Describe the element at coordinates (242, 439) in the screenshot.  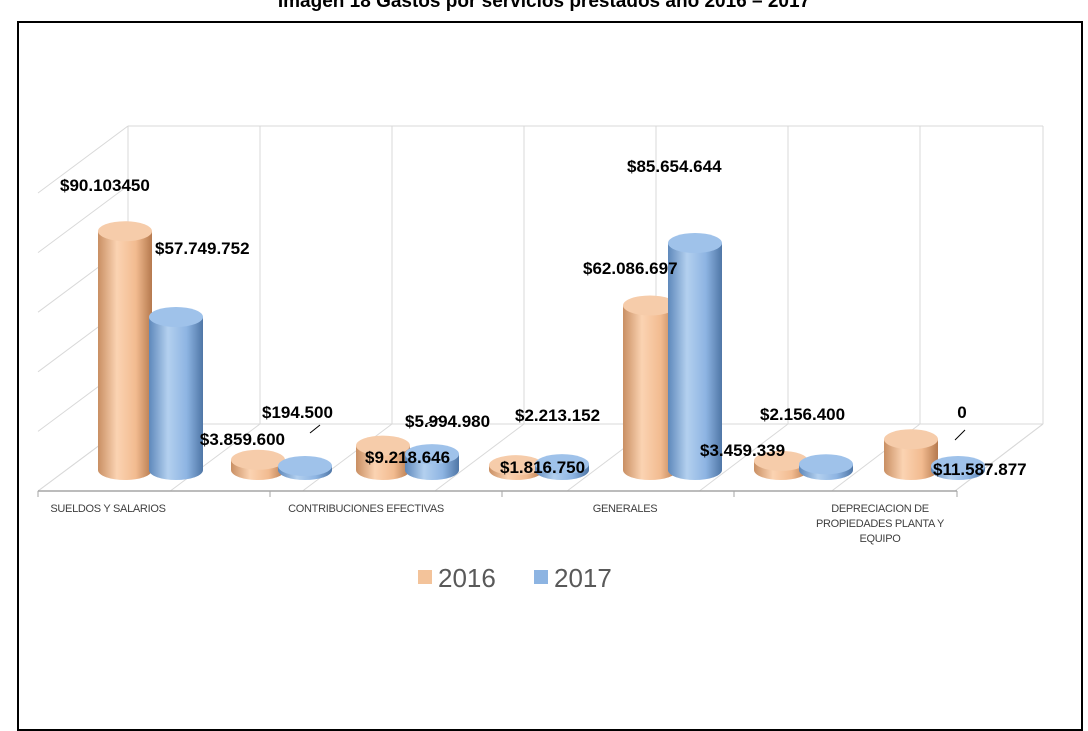
I see `data-label-2016: $3.859.600` at that location.